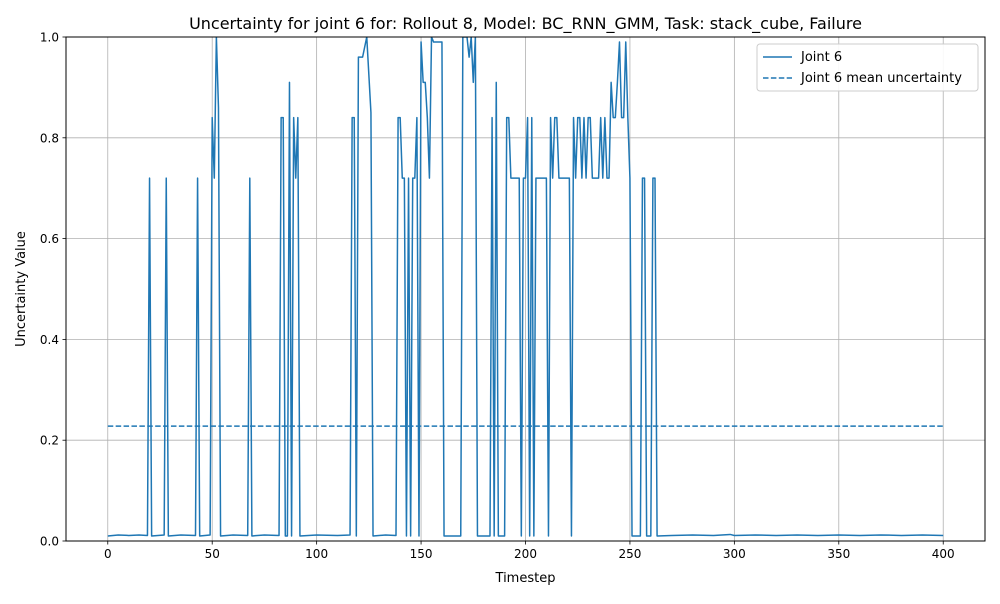  What do you see at coordinates (21, 289) in the screenshot?
I see `y-axis-label: Uncertainty Value` at bounding box center [21, 289].